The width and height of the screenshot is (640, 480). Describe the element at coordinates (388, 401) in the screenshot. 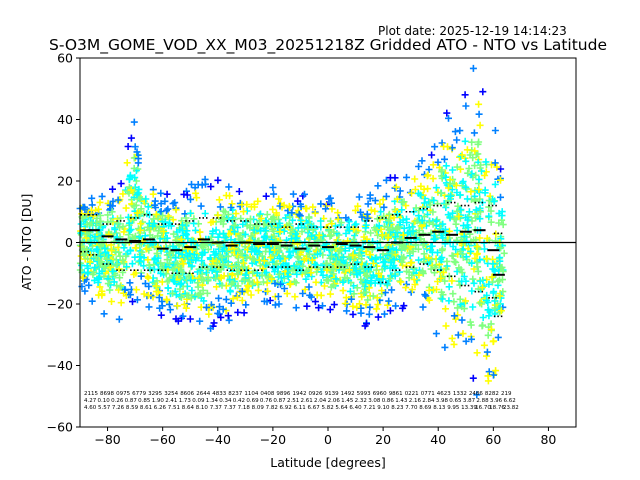

I see `stats-cell: 0.86` at that location.